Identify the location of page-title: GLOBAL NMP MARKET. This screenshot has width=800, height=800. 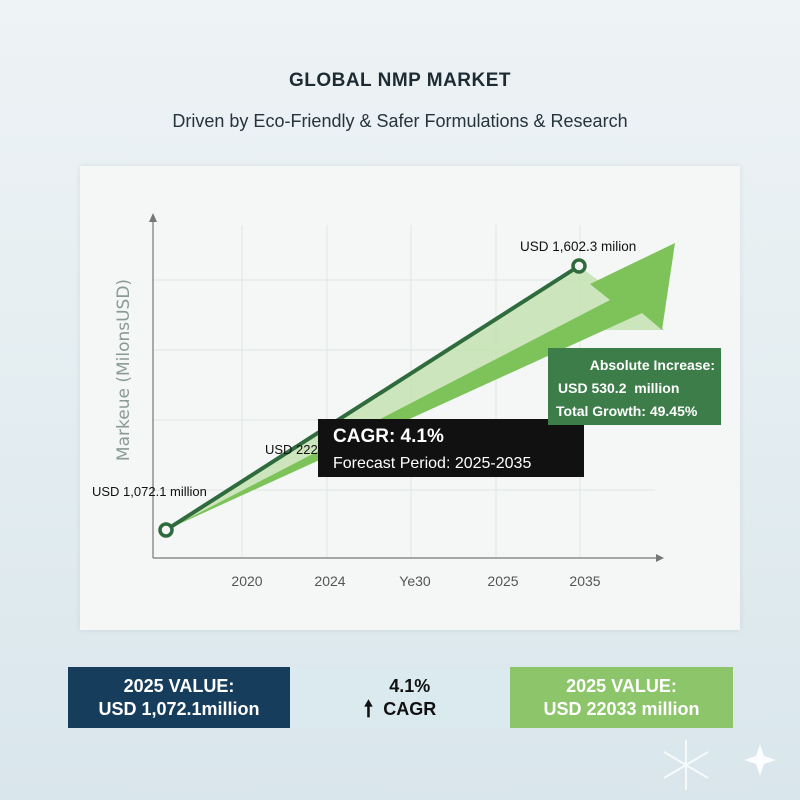
(400, 80).